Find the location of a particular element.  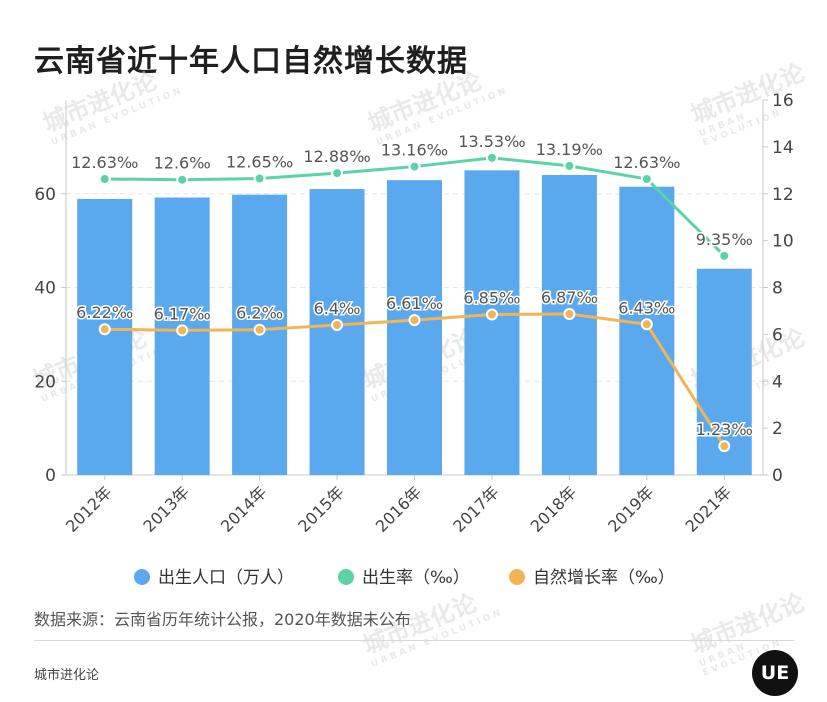

left-tick-label: 20 is located at coordinates (45, 382).